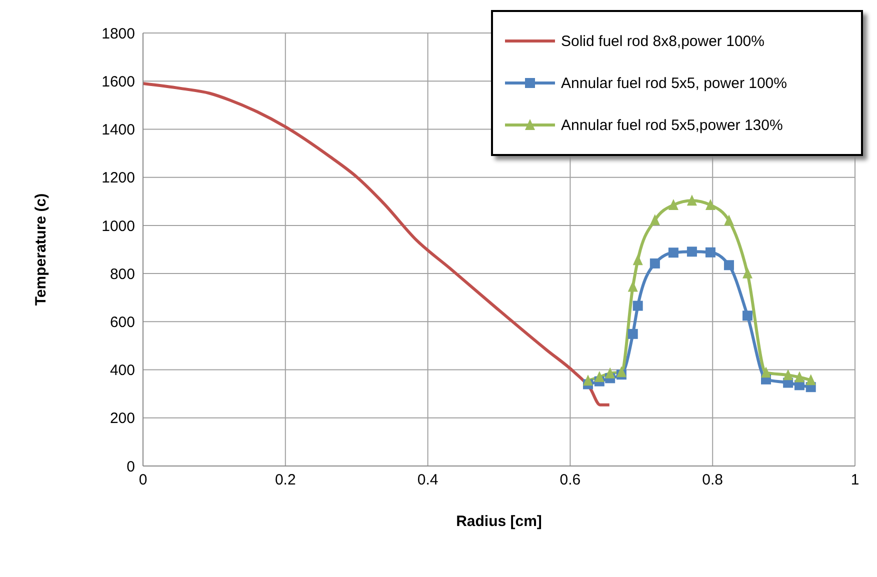  What do you see at coordinates (499, 521) in the screenshot?
I see `x-axis-title: Radius [cm]` at bounding box center [499, 521].